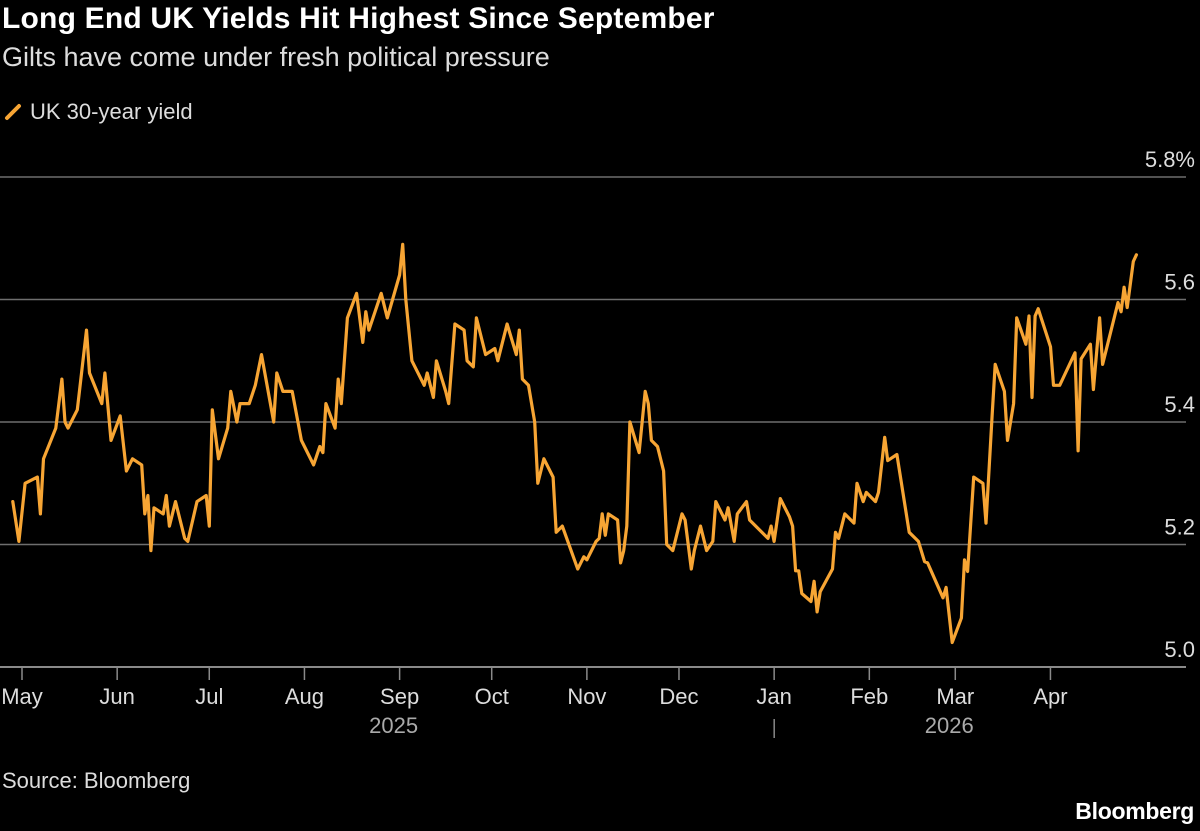 The height and width of the screenshot is (831, 1200). I want to click on x-tick-label: Mar, so click(955, 696).